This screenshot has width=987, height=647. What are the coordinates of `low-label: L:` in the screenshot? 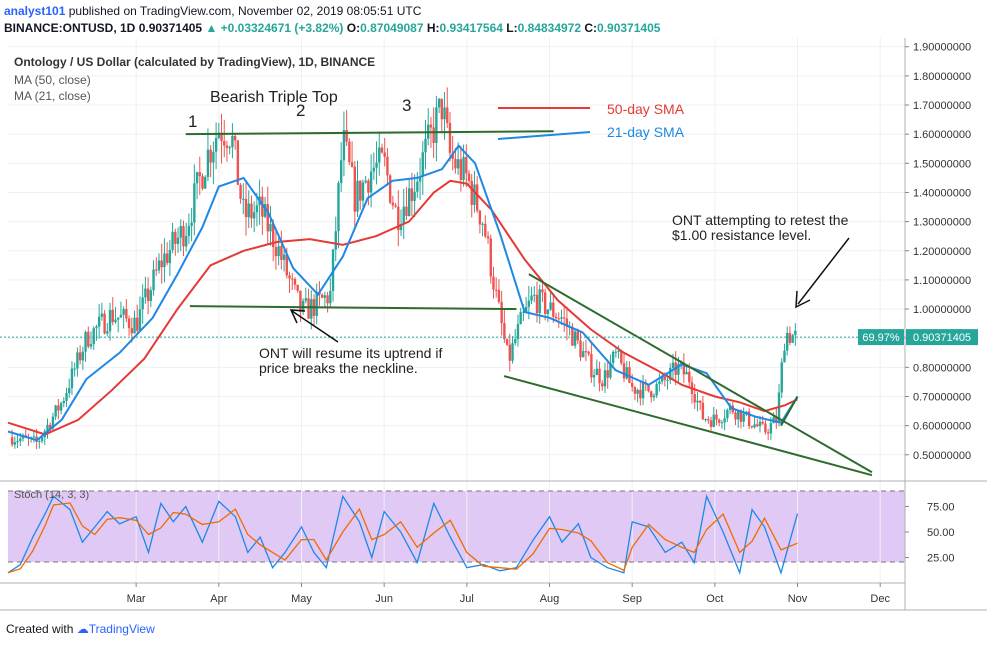 It's located at (512, 28).